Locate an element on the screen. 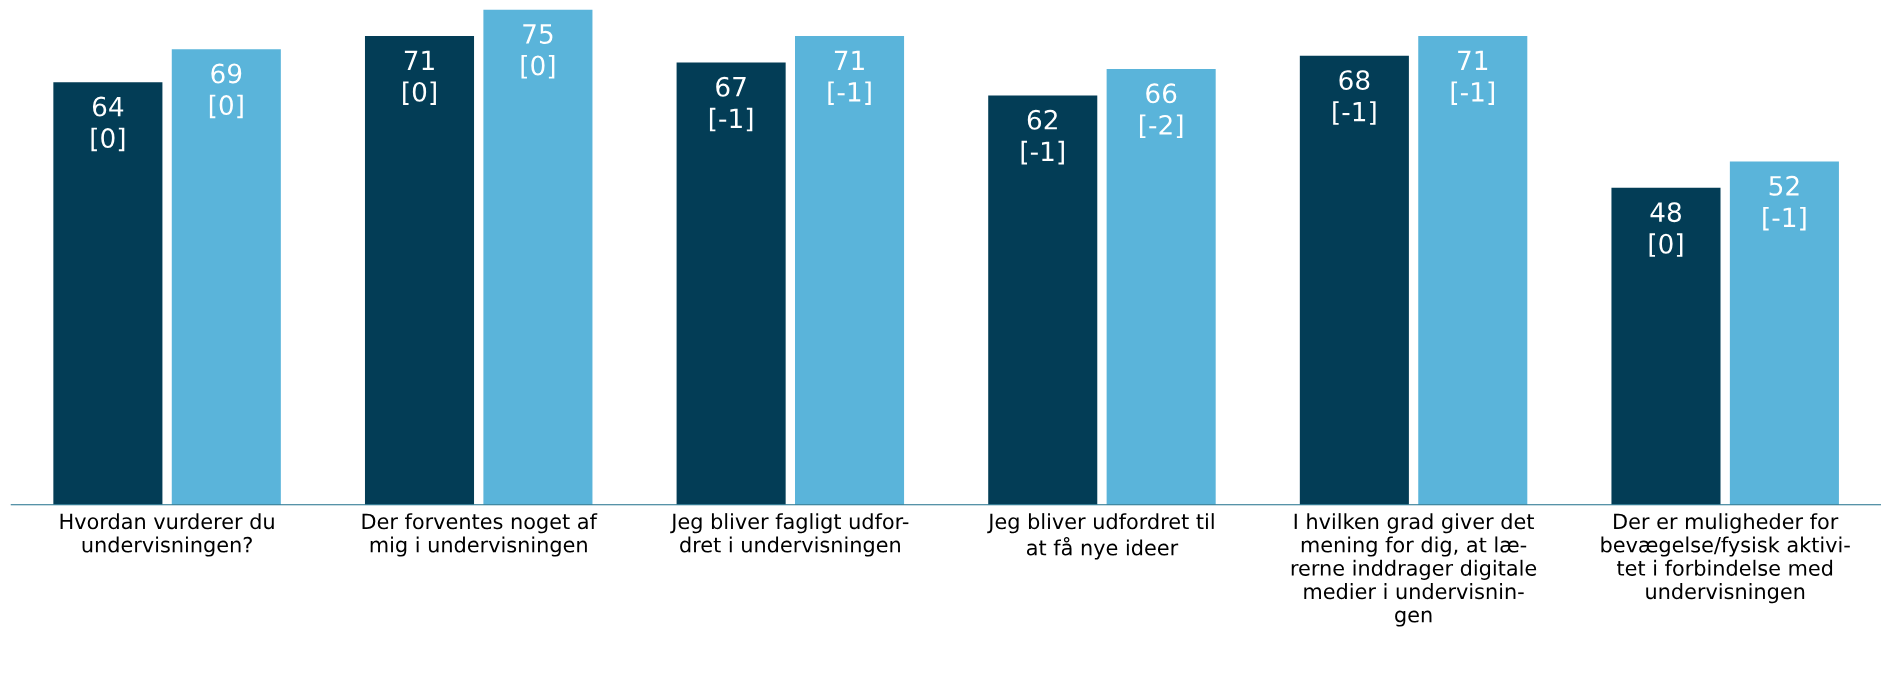 The image size is (1881, 684). data-label: 62 [-1] is located at coordinates (1042, 137).